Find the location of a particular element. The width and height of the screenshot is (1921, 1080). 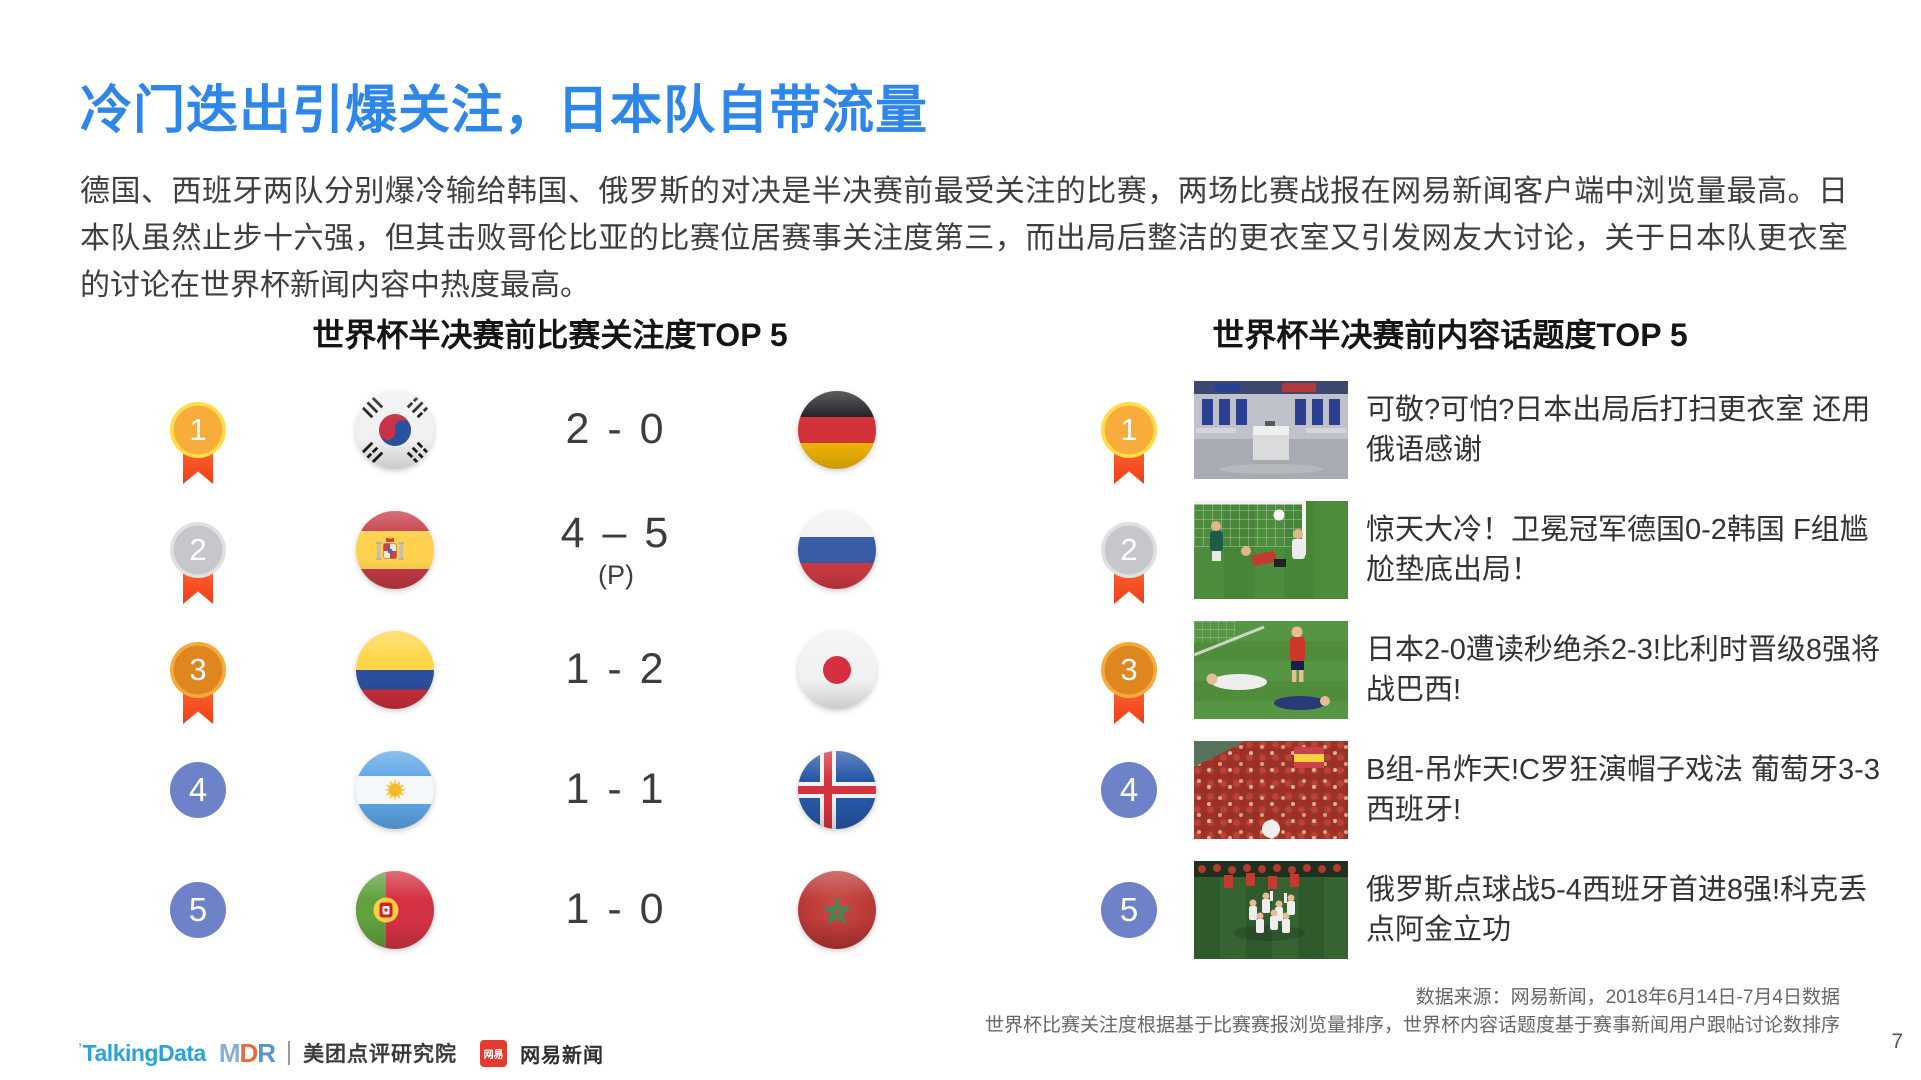

footer-logos: ’TalkingData MDR 美团点评研究院 网易 网易新闻 is located at coordinates (341, 1053).